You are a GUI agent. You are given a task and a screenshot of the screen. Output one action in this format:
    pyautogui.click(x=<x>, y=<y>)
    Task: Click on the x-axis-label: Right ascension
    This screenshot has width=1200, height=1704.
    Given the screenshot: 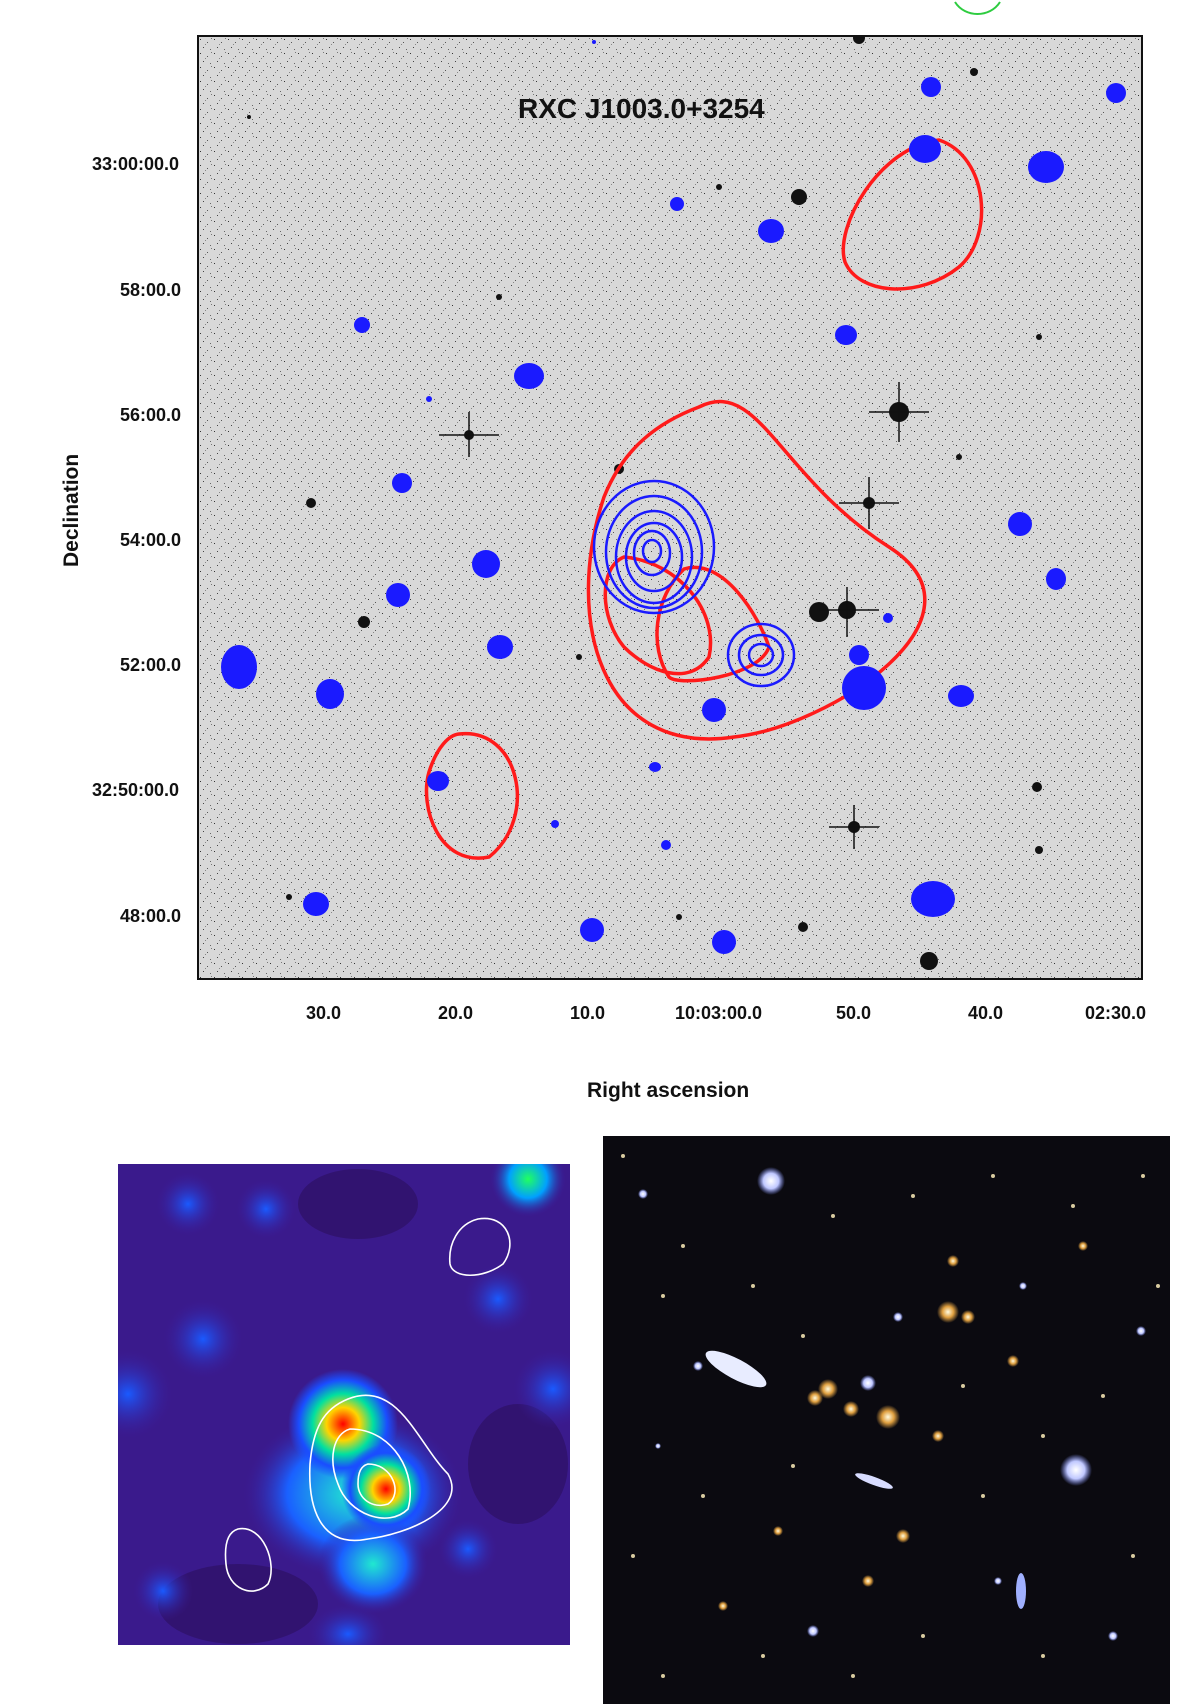 What is the action you would take?
    pyautogui.click(x=668, y=1090)
    